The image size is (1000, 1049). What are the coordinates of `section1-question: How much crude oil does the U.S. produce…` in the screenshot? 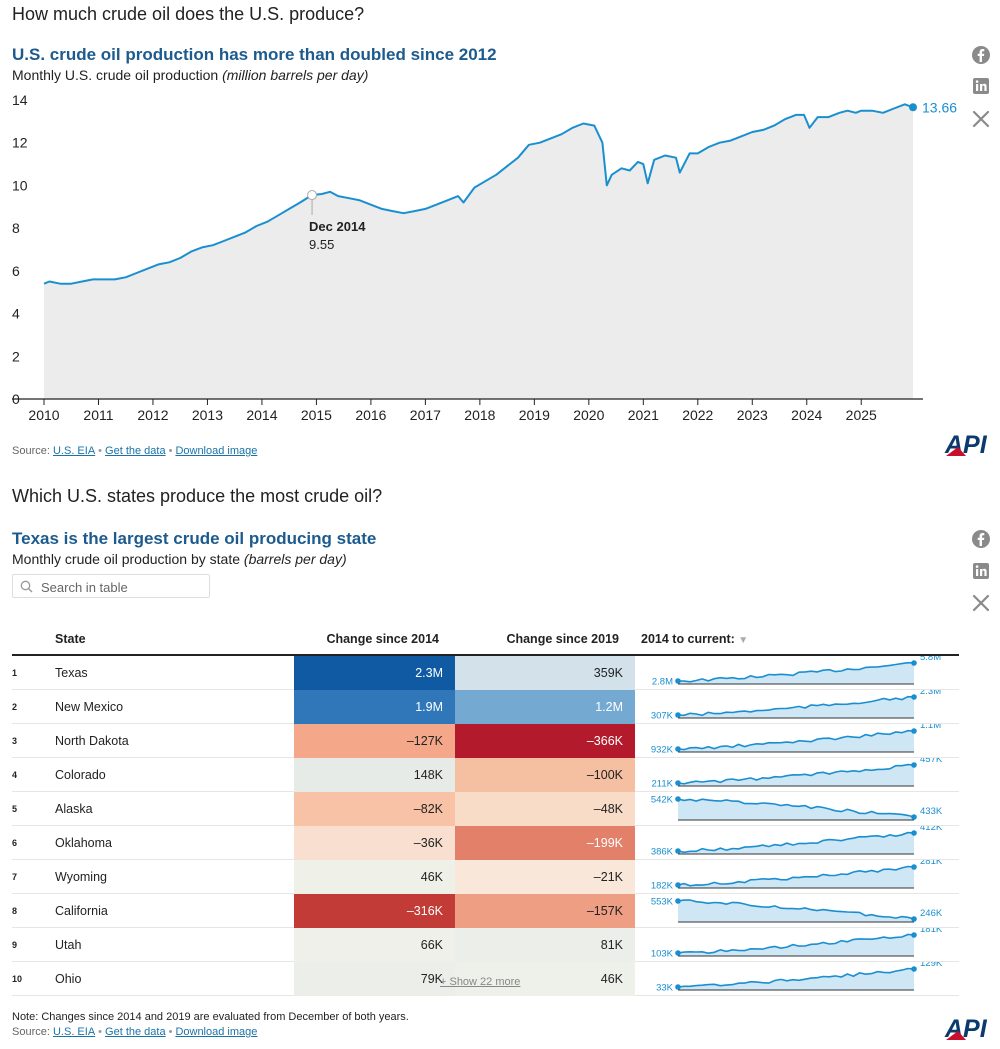 It's located at (188, 14).